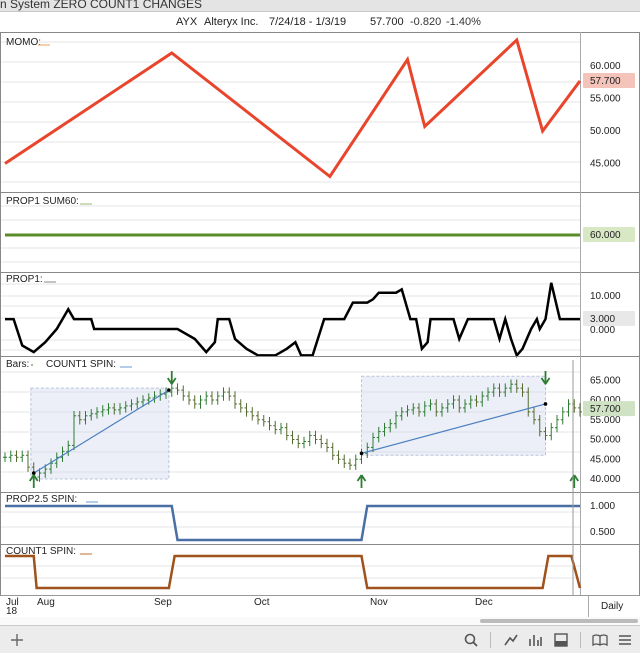  What do you see at coordinates (12, 602) in the screenshot?
I see `x-label-jul: Jul` at bounding box center [12, 602].